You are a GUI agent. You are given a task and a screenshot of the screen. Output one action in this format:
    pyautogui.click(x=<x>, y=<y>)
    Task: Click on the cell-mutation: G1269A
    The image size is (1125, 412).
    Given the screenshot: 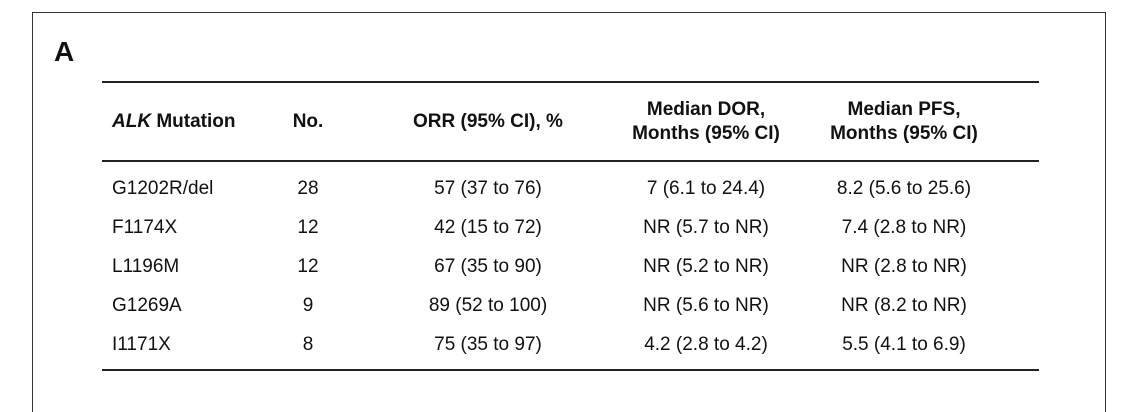 What is the action you would take?
    pyautogui.click(x=147, y=305)
    